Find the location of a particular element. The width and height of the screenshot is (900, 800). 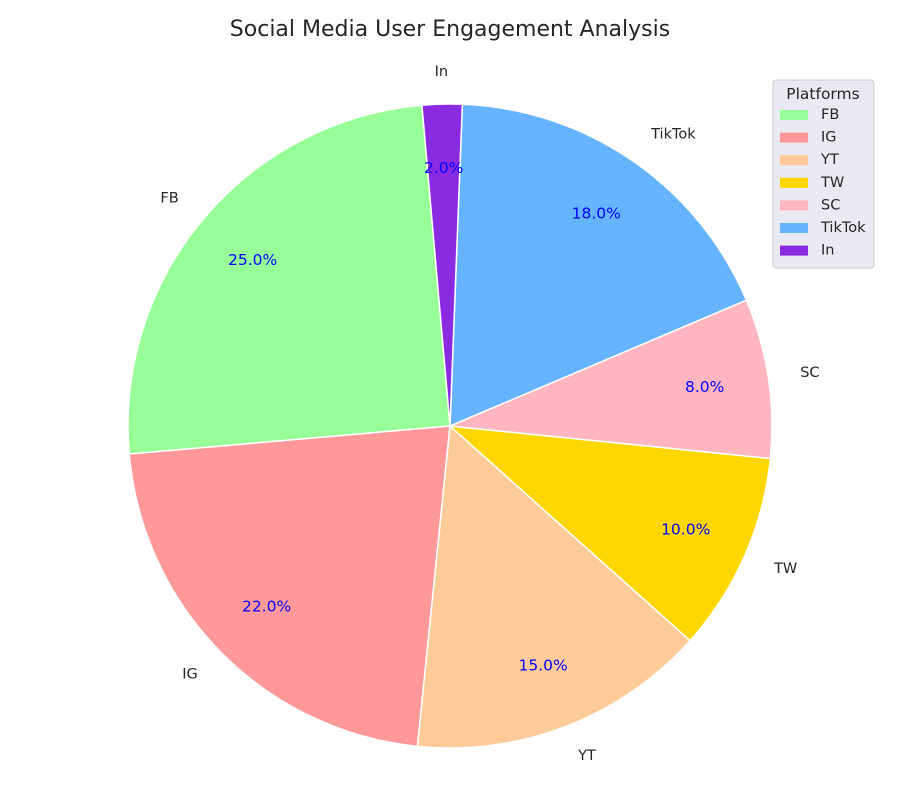

legend: Platforms FB IG YT TW SC TikTok In is located at coordinates (823, 174).